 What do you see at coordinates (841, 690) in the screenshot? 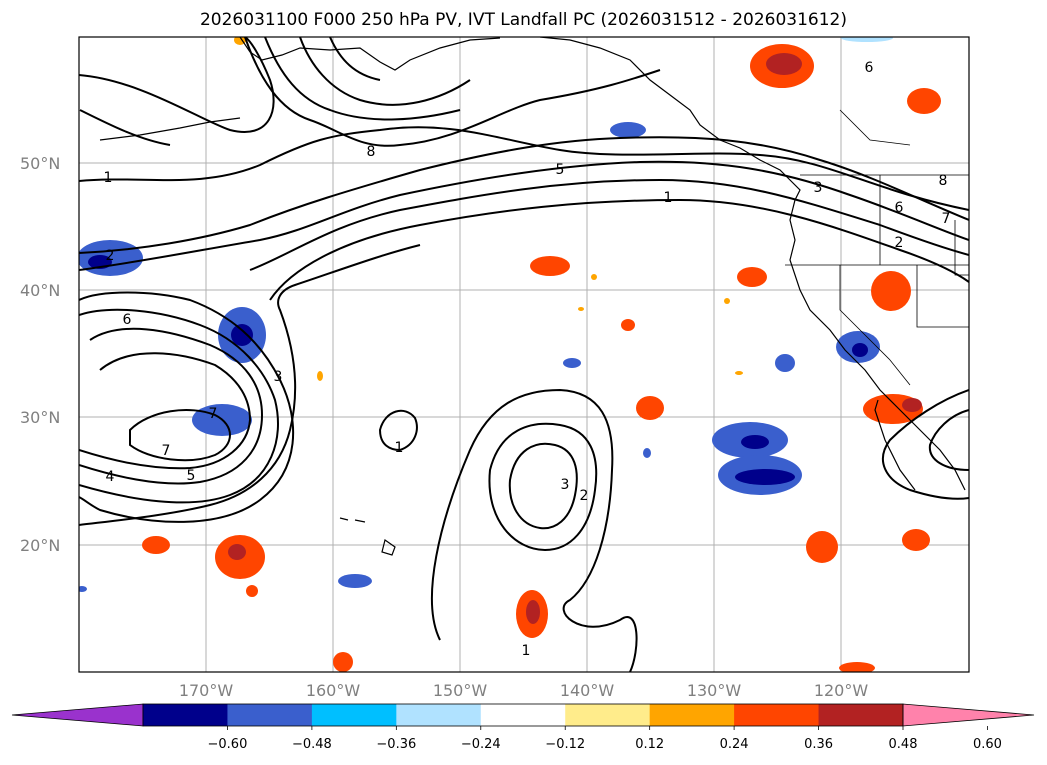
I see `lon-label: 120°W` at bounding box center [841, 690].